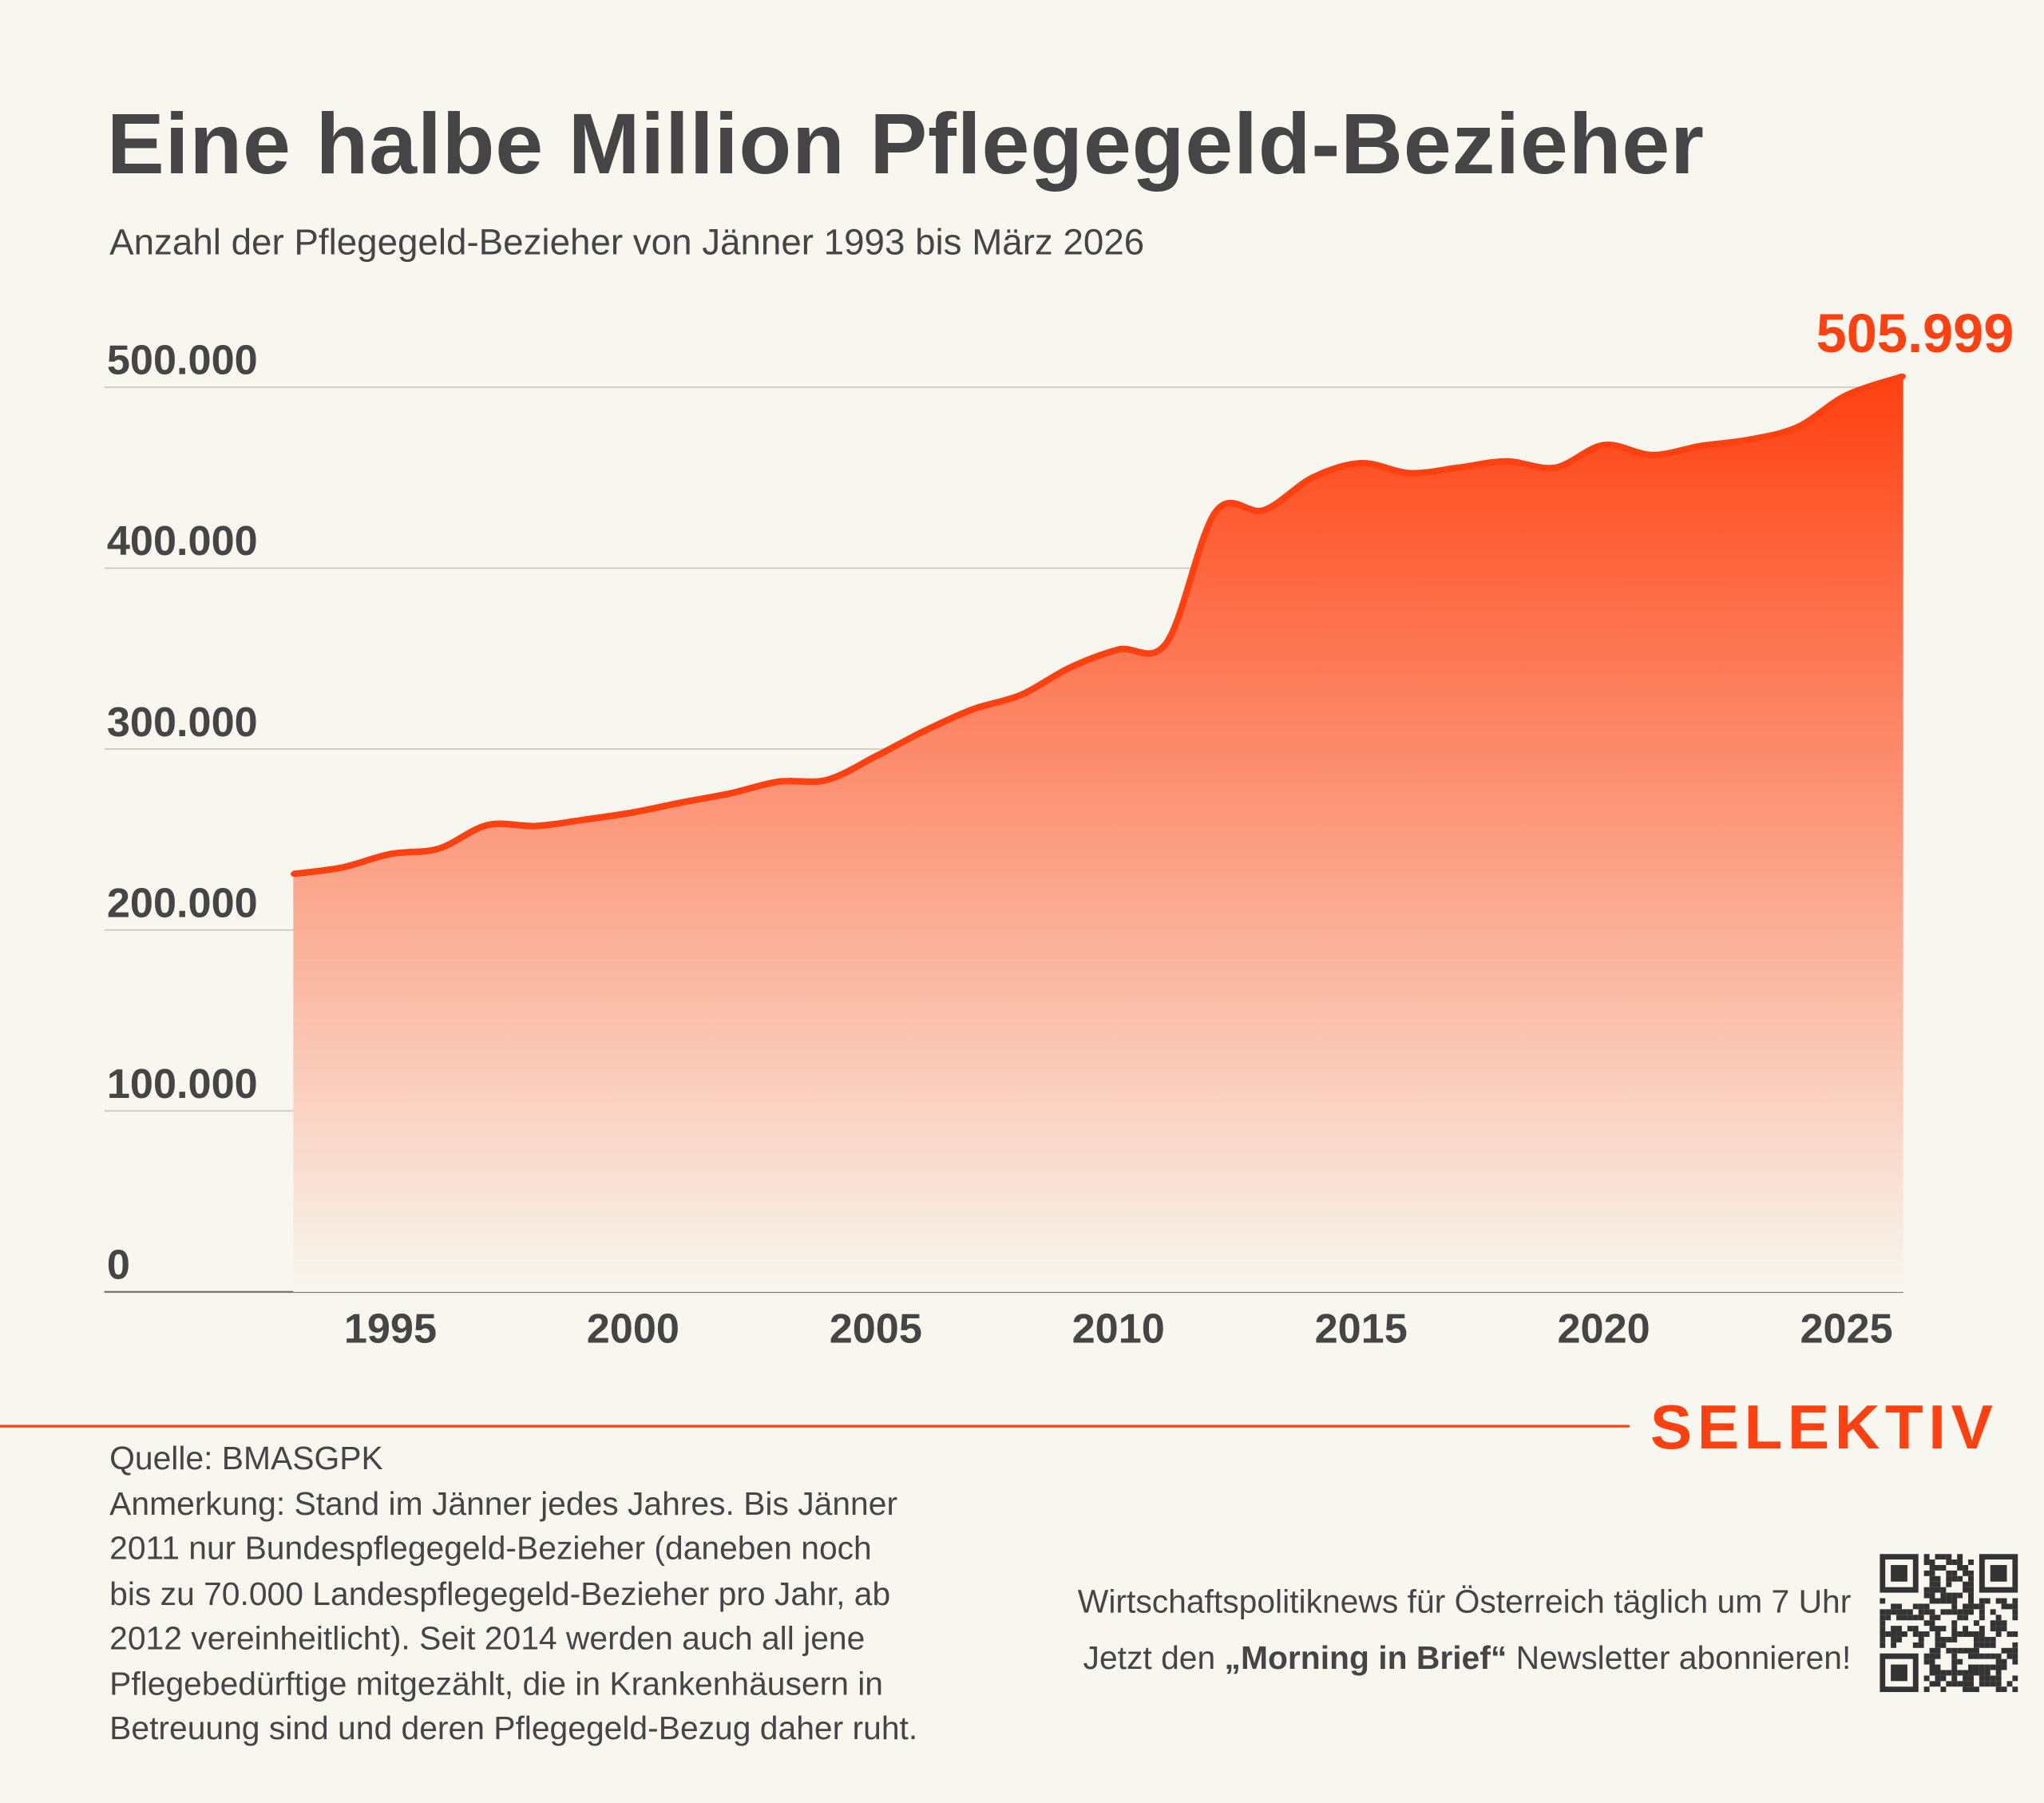 The height and width of the screenshot is (1803, 2044). What do you see at coordinates (182, 541) in the screenshot?
I see `y-tick-label: 400.000` at bounding box center [182, 541].